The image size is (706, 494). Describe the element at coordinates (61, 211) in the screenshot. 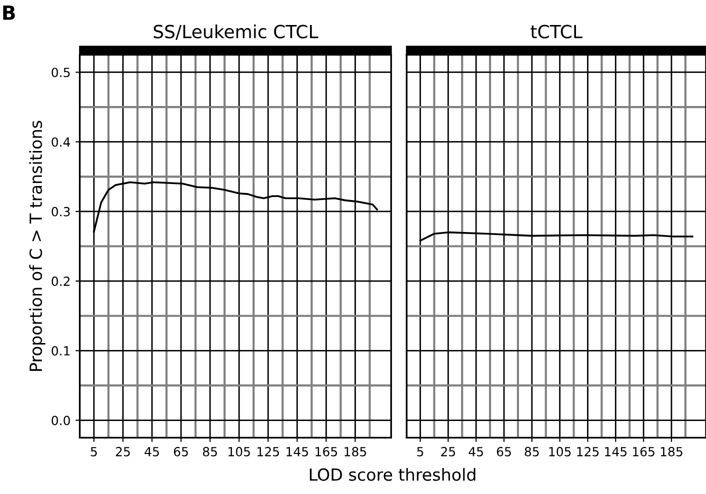

I see `y-tick-label: 0.3` at that location.